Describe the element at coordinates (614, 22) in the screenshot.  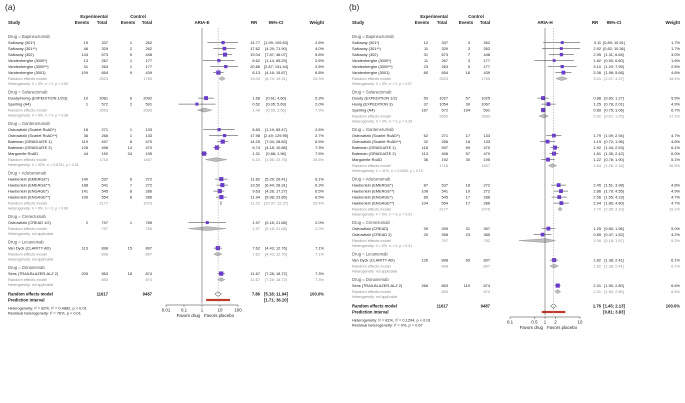
I see `header-ci: 95%-CI` at that location.